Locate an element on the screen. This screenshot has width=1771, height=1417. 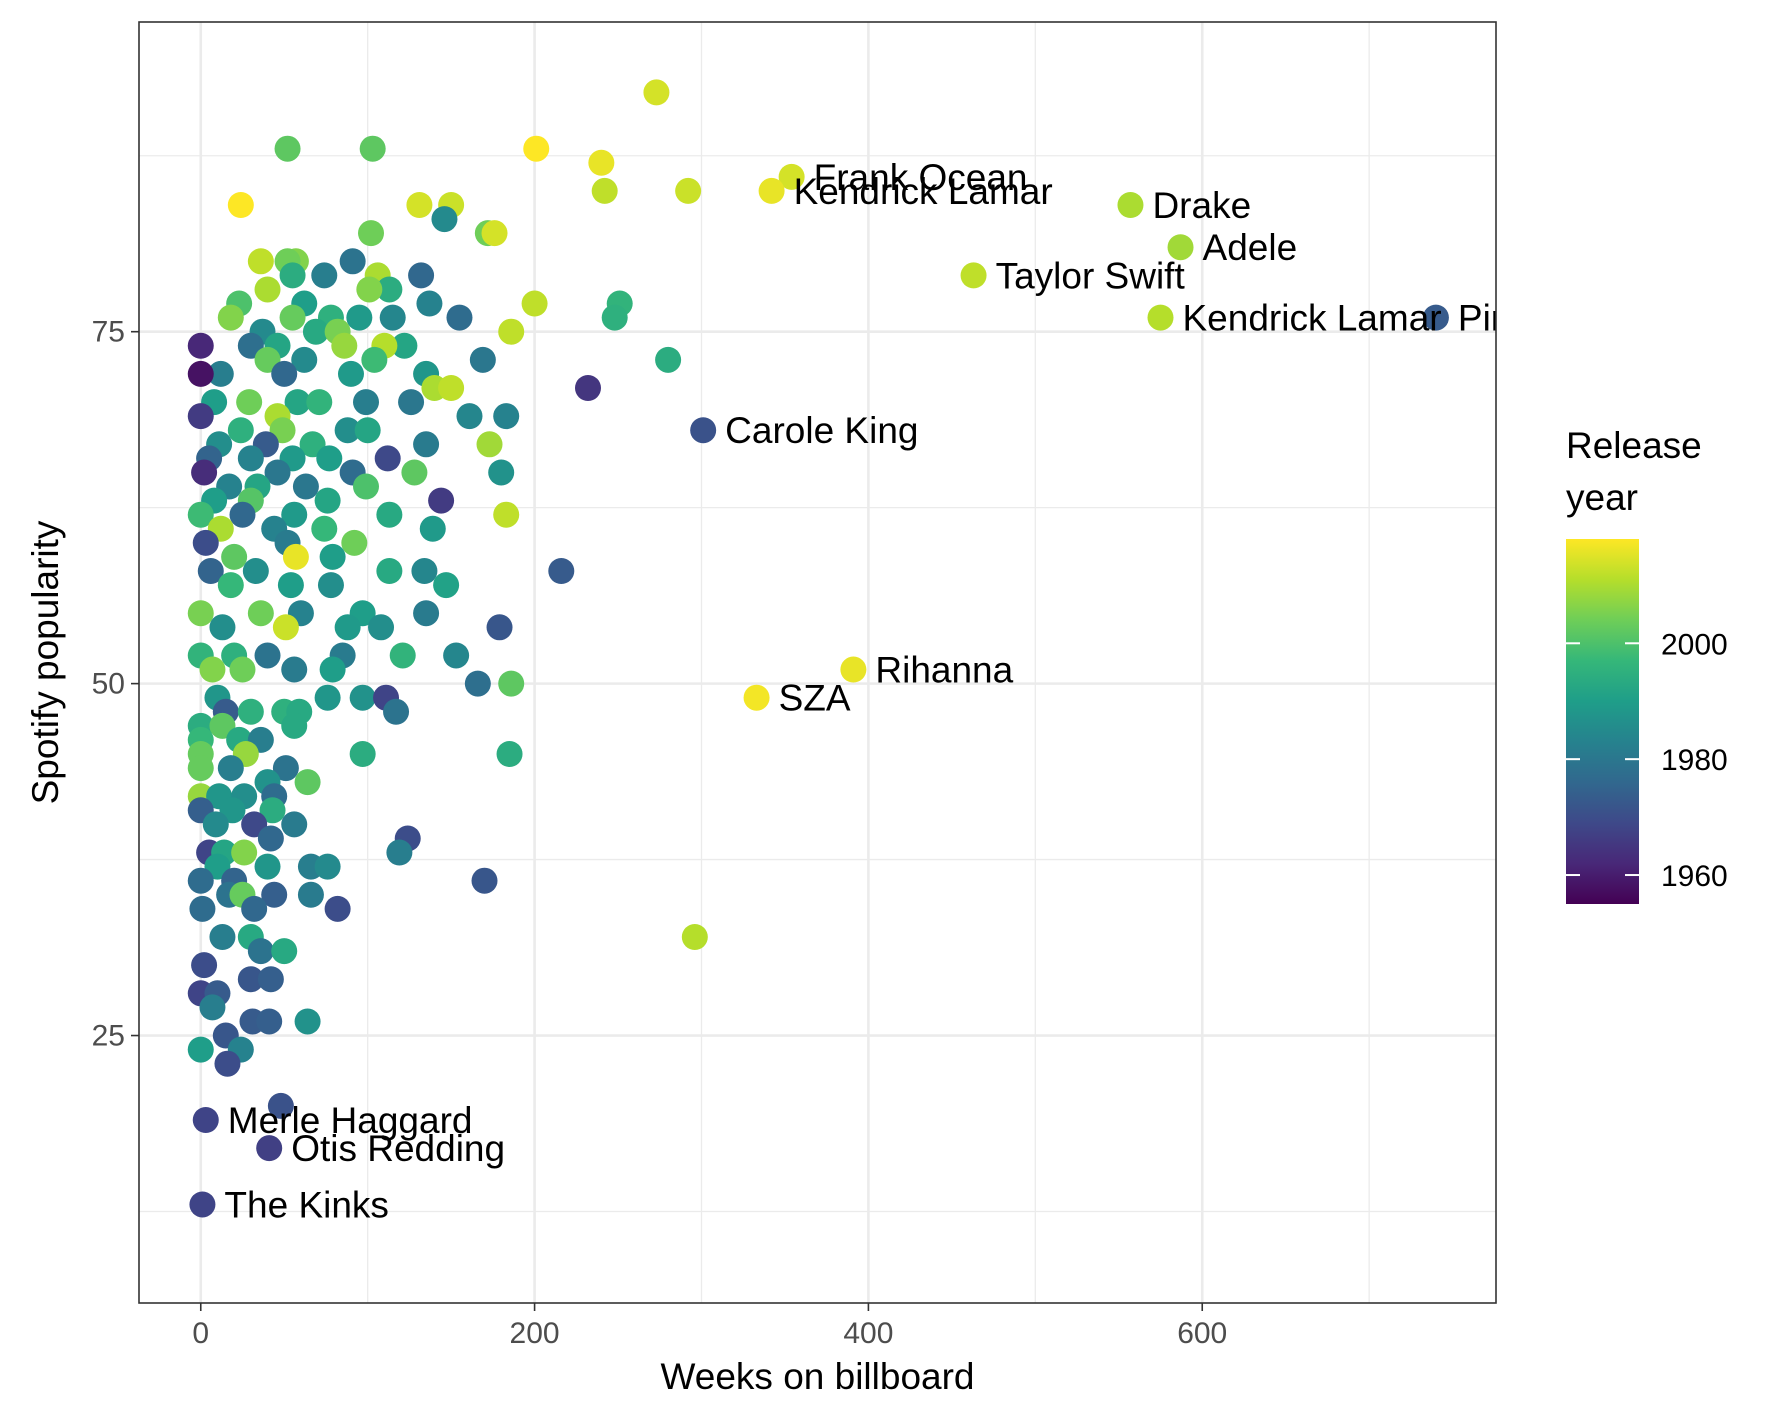
point-label: Frank Ocean is located at coordinates (921, 177).